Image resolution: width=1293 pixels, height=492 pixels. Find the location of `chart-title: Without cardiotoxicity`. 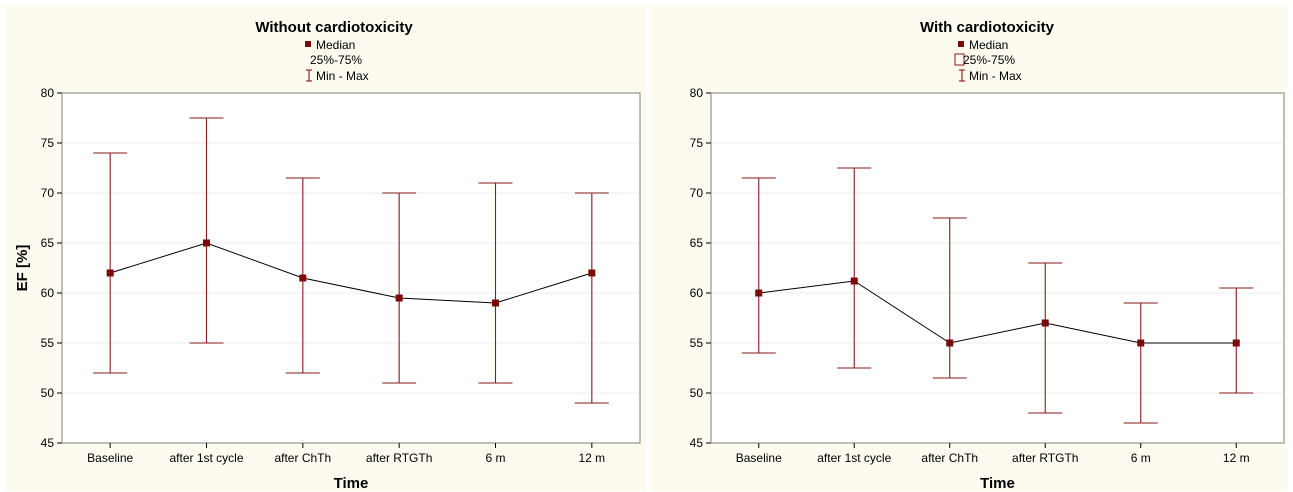

chart-title: Without cardiotoxicity is located at coordinates (334, 27).